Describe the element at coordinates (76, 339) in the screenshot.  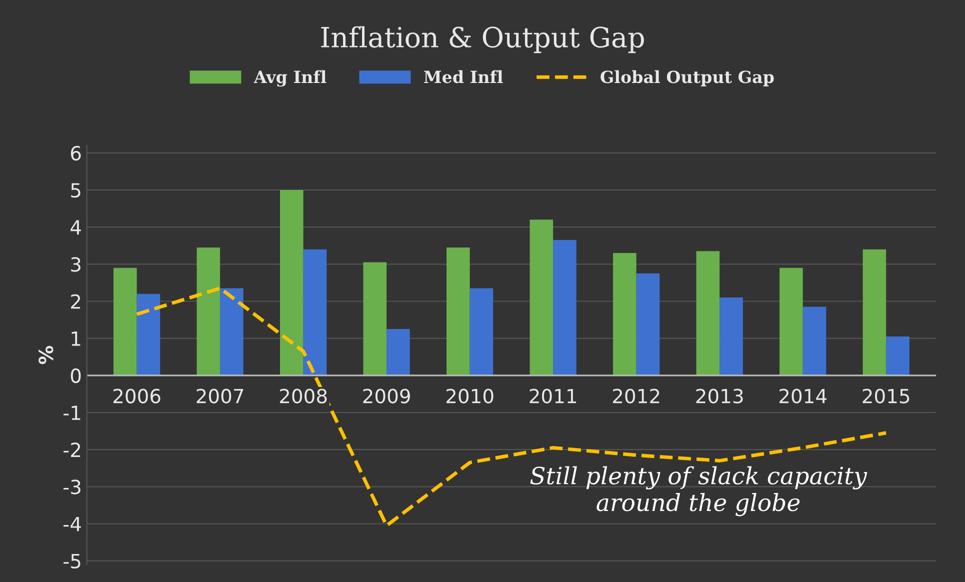
I see `y-tick-label: 1` at that location.